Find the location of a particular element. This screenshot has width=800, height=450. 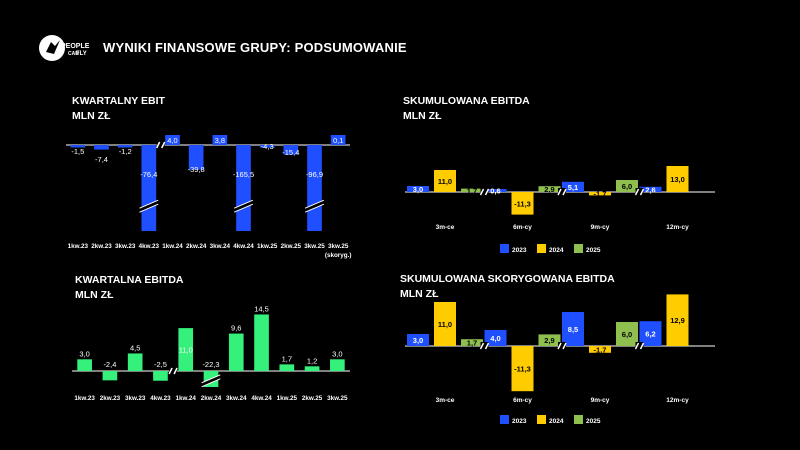

ebit-data-label-8: -4,3 is located at coordinates (267, 146).